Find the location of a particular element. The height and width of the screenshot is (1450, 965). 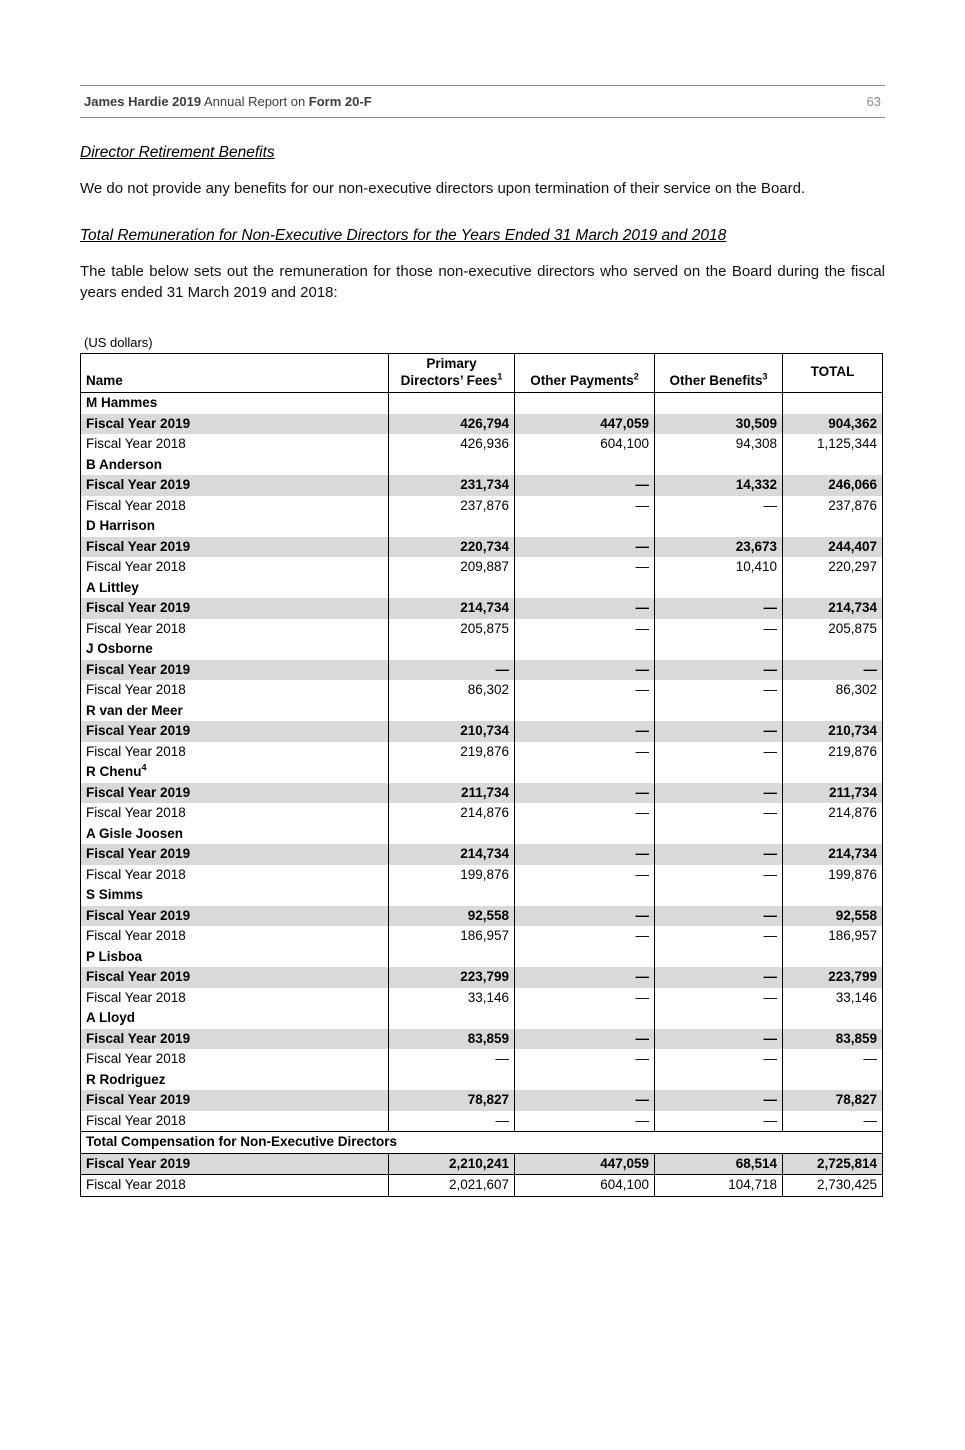

director-name-row: B Anderson is located at coordinates (481, 464).